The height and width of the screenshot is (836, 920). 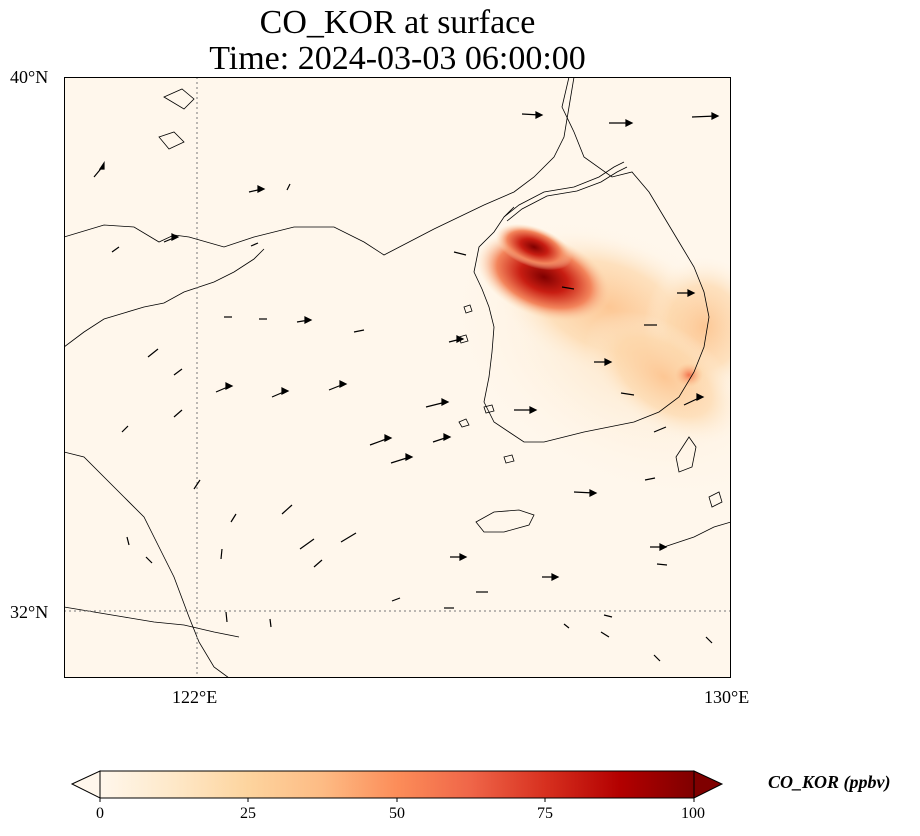 I want to click on map-subtitle-time: Time: 2024-03-03 06:00:00, so click(x=397, y=58).